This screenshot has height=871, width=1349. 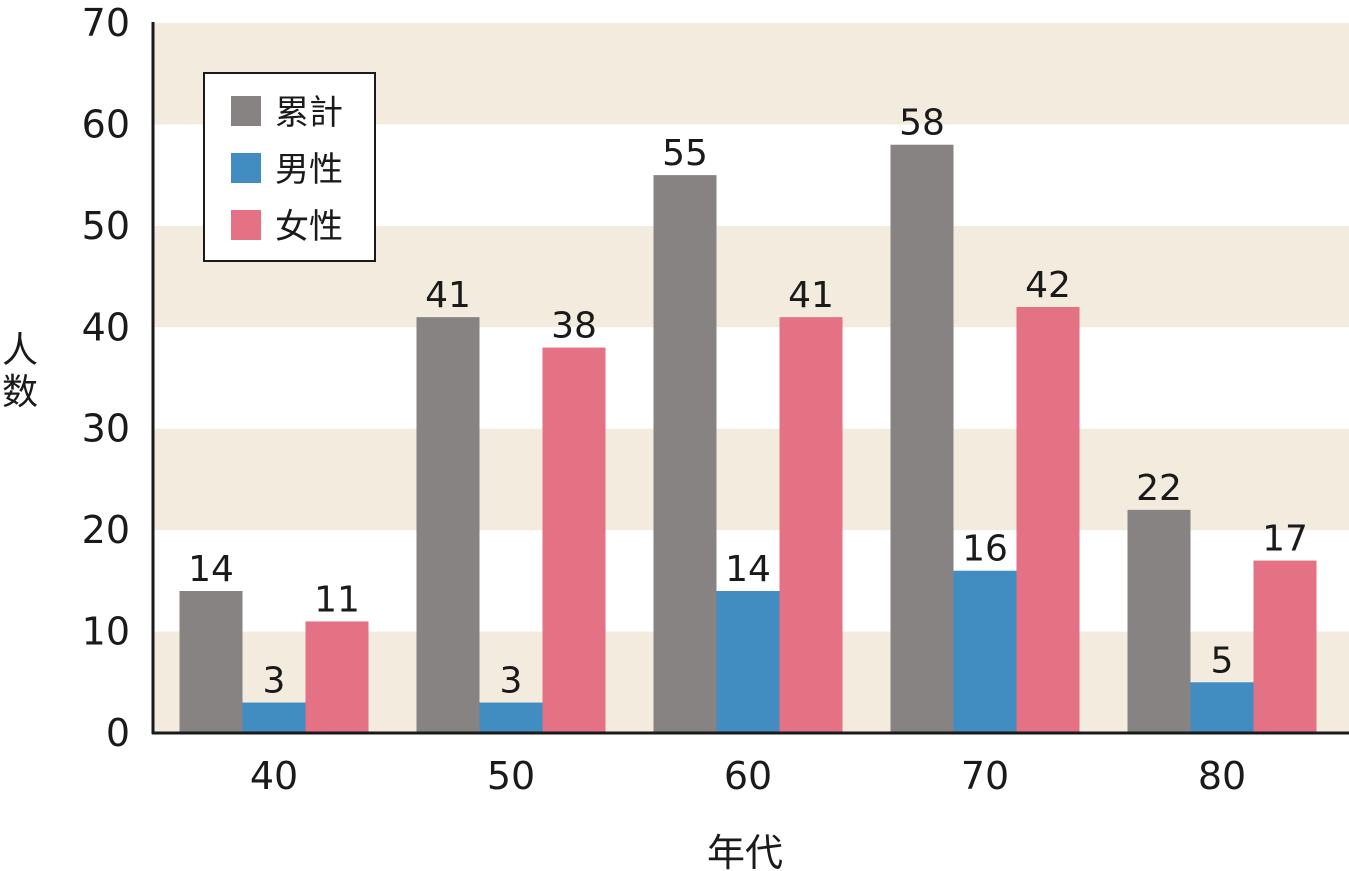 What do you see at coordinates (274, 776) in the screenshot?
I see `x-tick-label: 40` at bounding box center [274, 776].